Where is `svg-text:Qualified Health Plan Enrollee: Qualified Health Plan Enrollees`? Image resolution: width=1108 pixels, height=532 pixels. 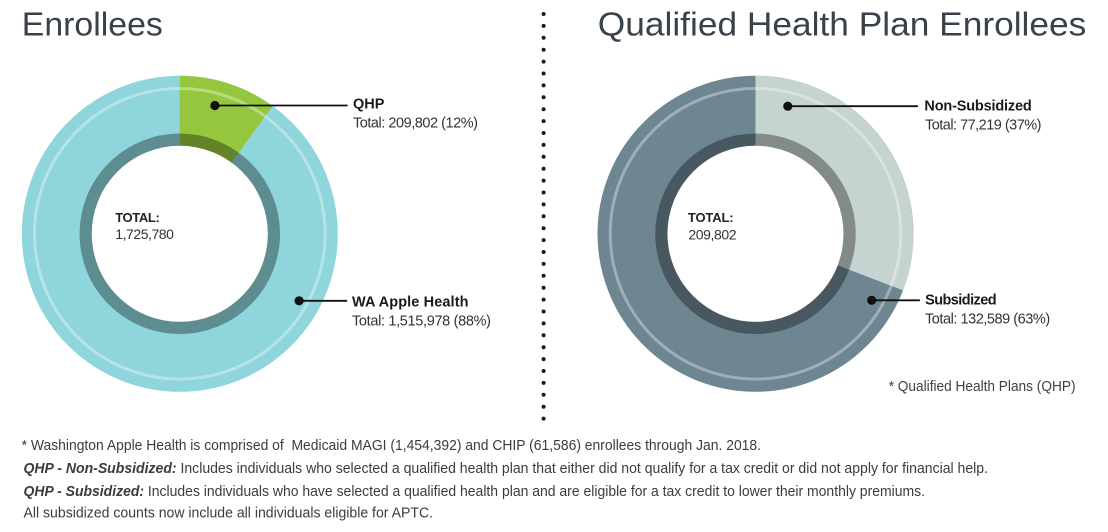 svg-text:Qualified Health Plan Enrollee: Qualified Health Plan Enrollees is located at coordinates (842, 23).